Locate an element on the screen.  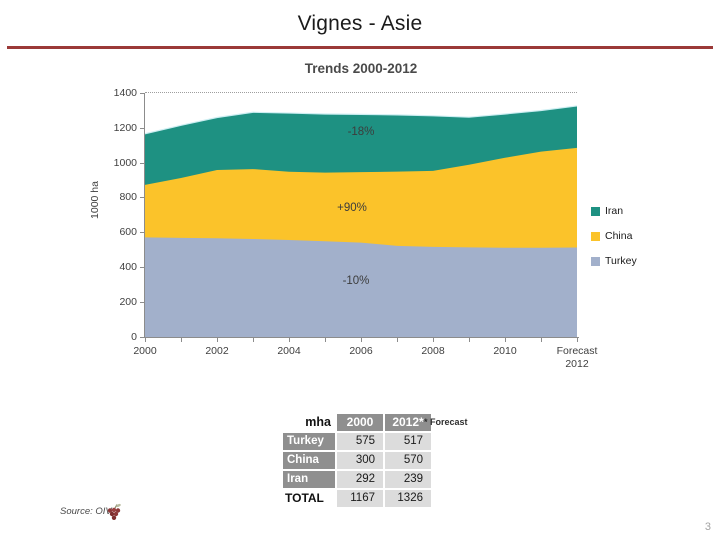
x-tick-label: 2000 is located at coordinates (145, 351).